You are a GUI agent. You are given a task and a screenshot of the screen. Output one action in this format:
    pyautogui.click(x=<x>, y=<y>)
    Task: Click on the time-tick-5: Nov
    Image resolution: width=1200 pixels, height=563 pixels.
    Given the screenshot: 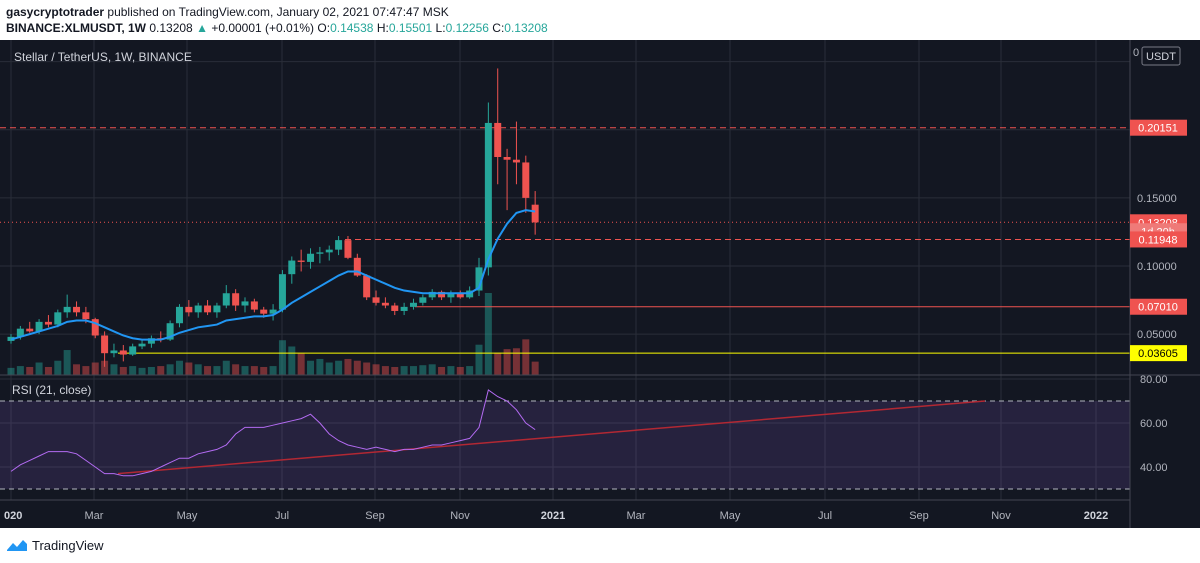 What is the action you would take?
    pyautogui.click(x=460, y=516)
    